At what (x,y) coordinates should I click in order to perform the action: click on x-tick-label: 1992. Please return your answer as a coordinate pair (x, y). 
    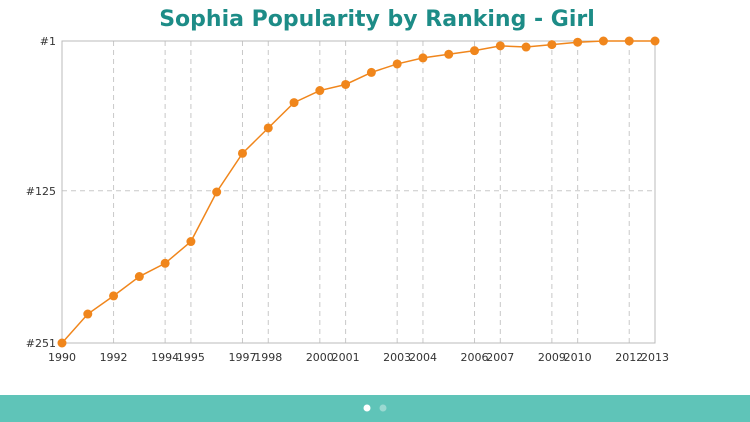
    Looking at the image, I should click on (114, 357).